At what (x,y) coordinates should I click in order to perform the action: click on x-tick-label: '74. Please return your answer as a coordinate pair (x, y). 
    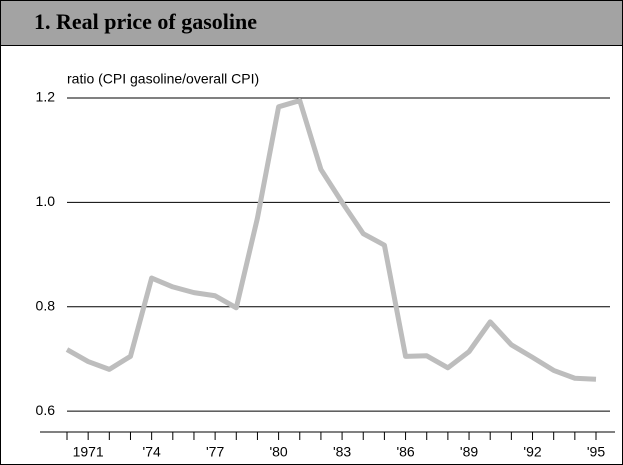
    Looking at the image, I should click on (152, 452).